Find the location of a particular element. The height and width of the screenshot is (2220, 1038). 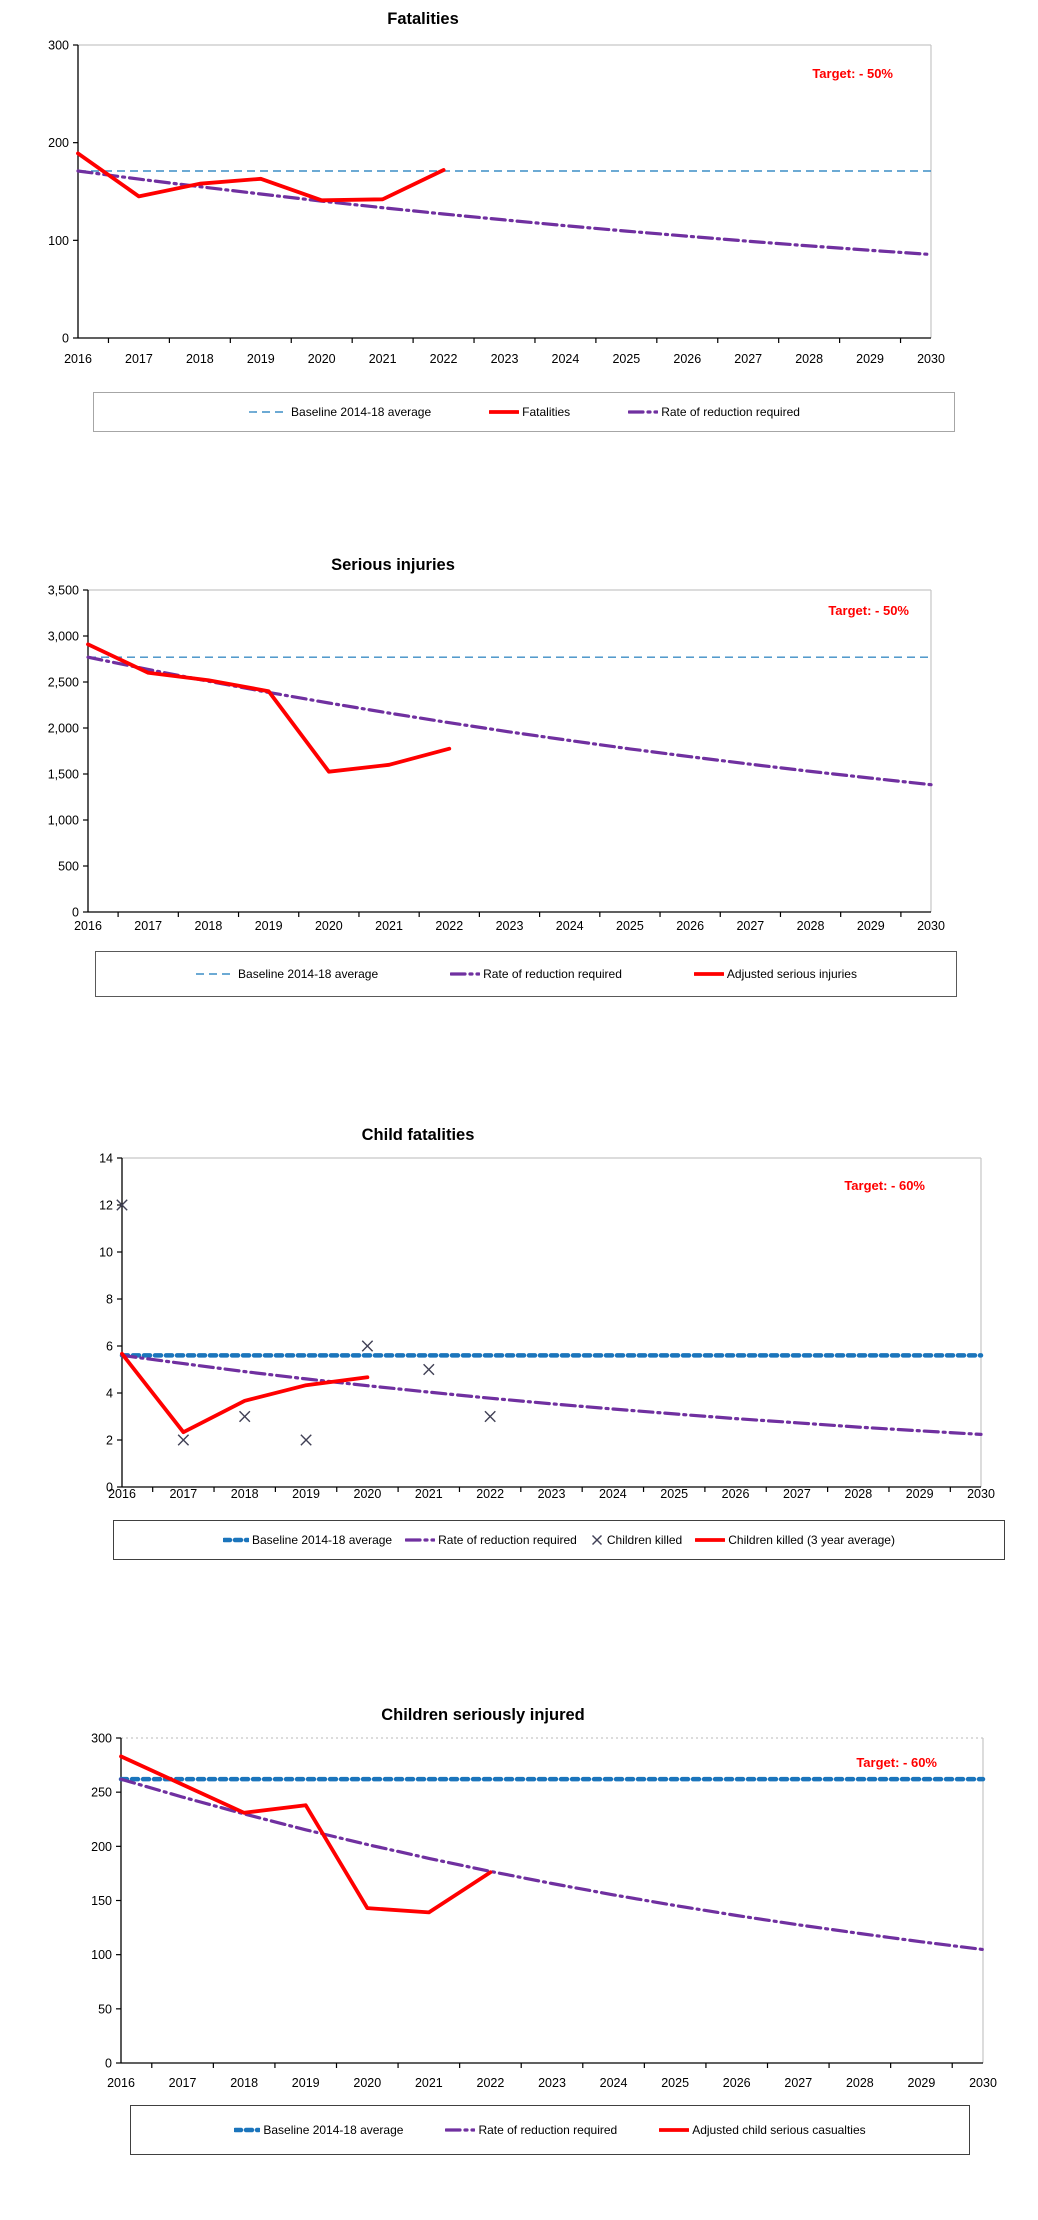

x-tick-label: 2024 is located at coordinates (570, 926).